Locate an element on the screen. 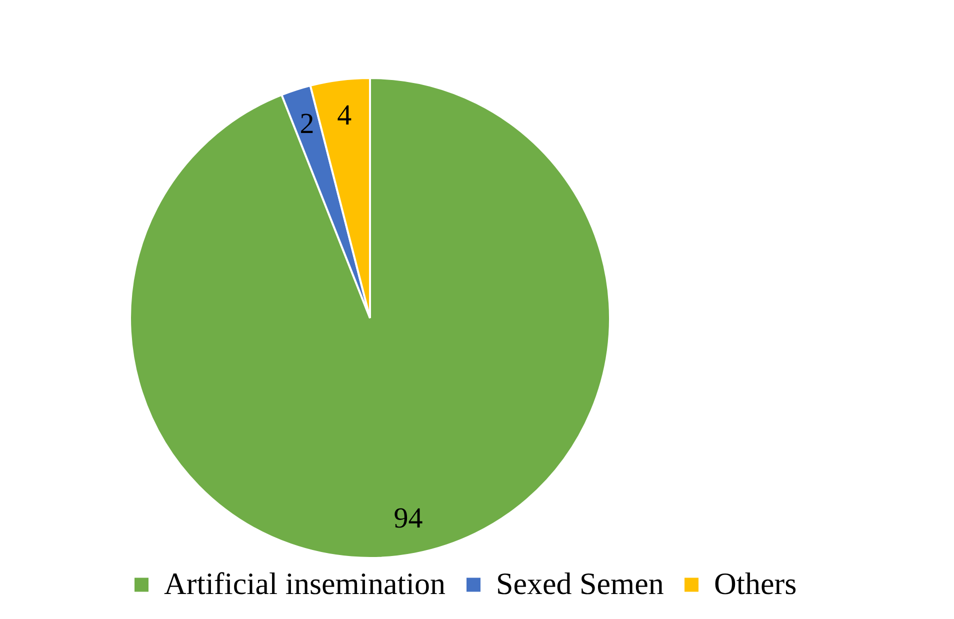  legend-label: Others is located at coordinates (755, 583).